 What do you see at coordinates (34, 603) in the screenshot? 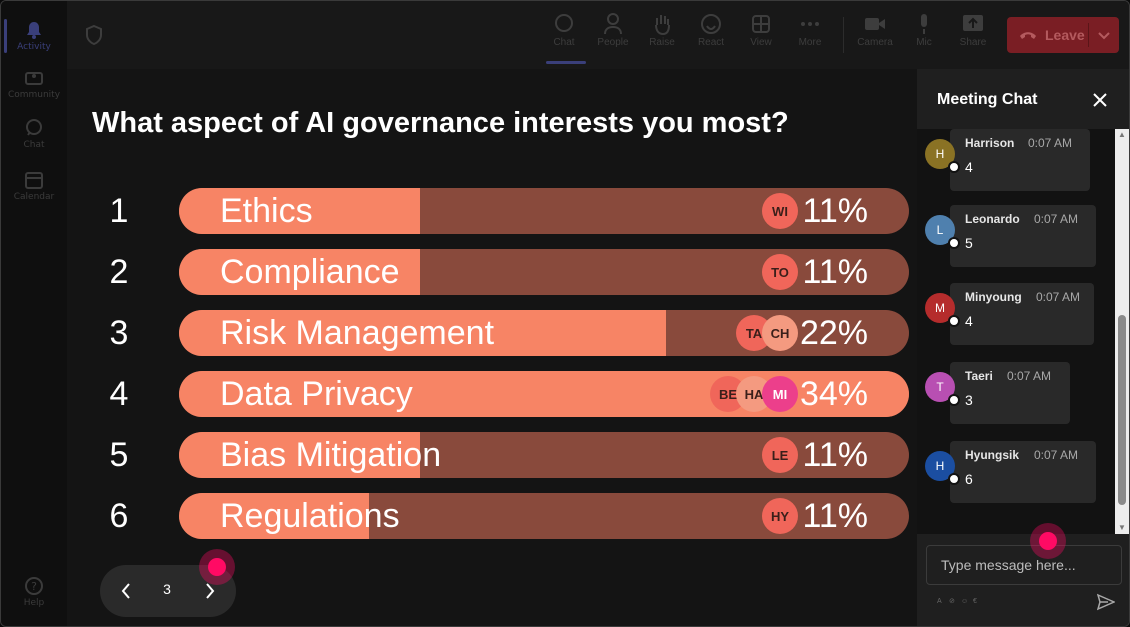
I see `rail-label: Help` at bounding box center [34, 603].